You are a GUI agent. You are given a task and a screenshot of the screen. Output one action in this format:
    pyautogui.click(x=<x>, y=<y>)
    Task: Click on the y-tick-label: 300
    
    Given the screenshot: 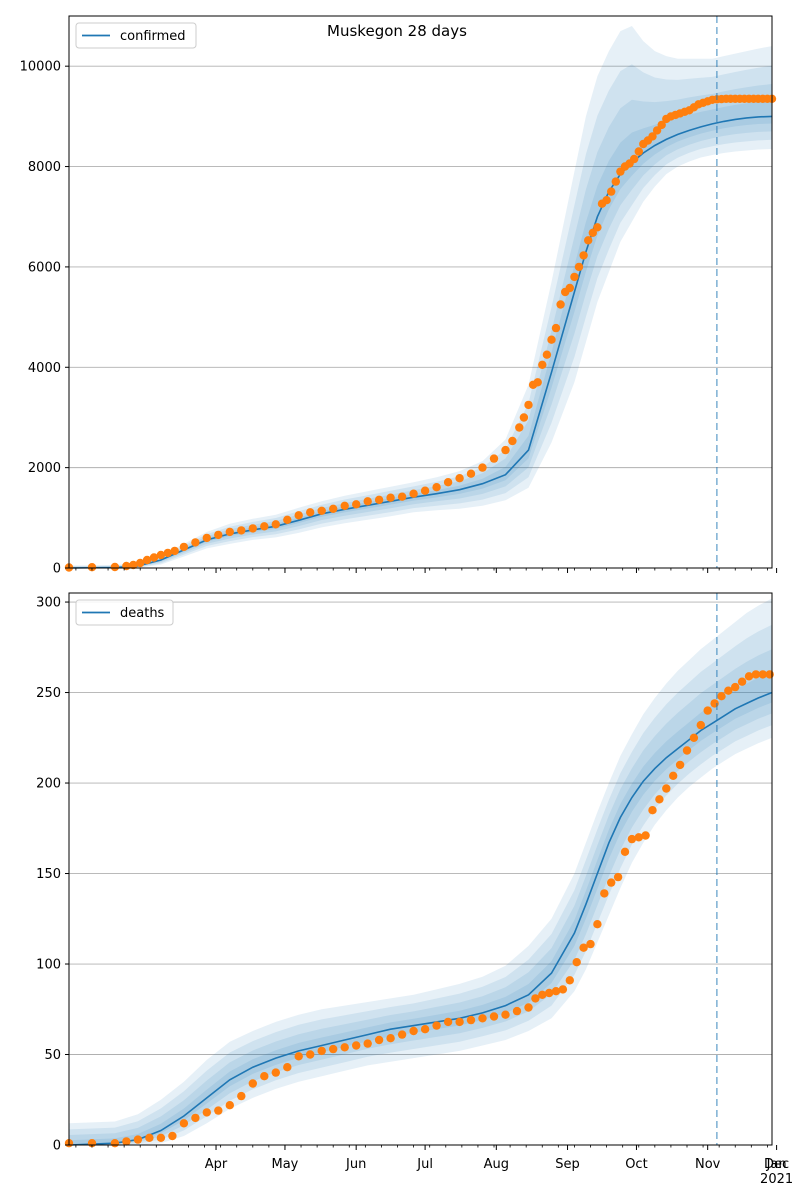 What is the action you would take?
    pyautogui.click(x=48, y=603)
    